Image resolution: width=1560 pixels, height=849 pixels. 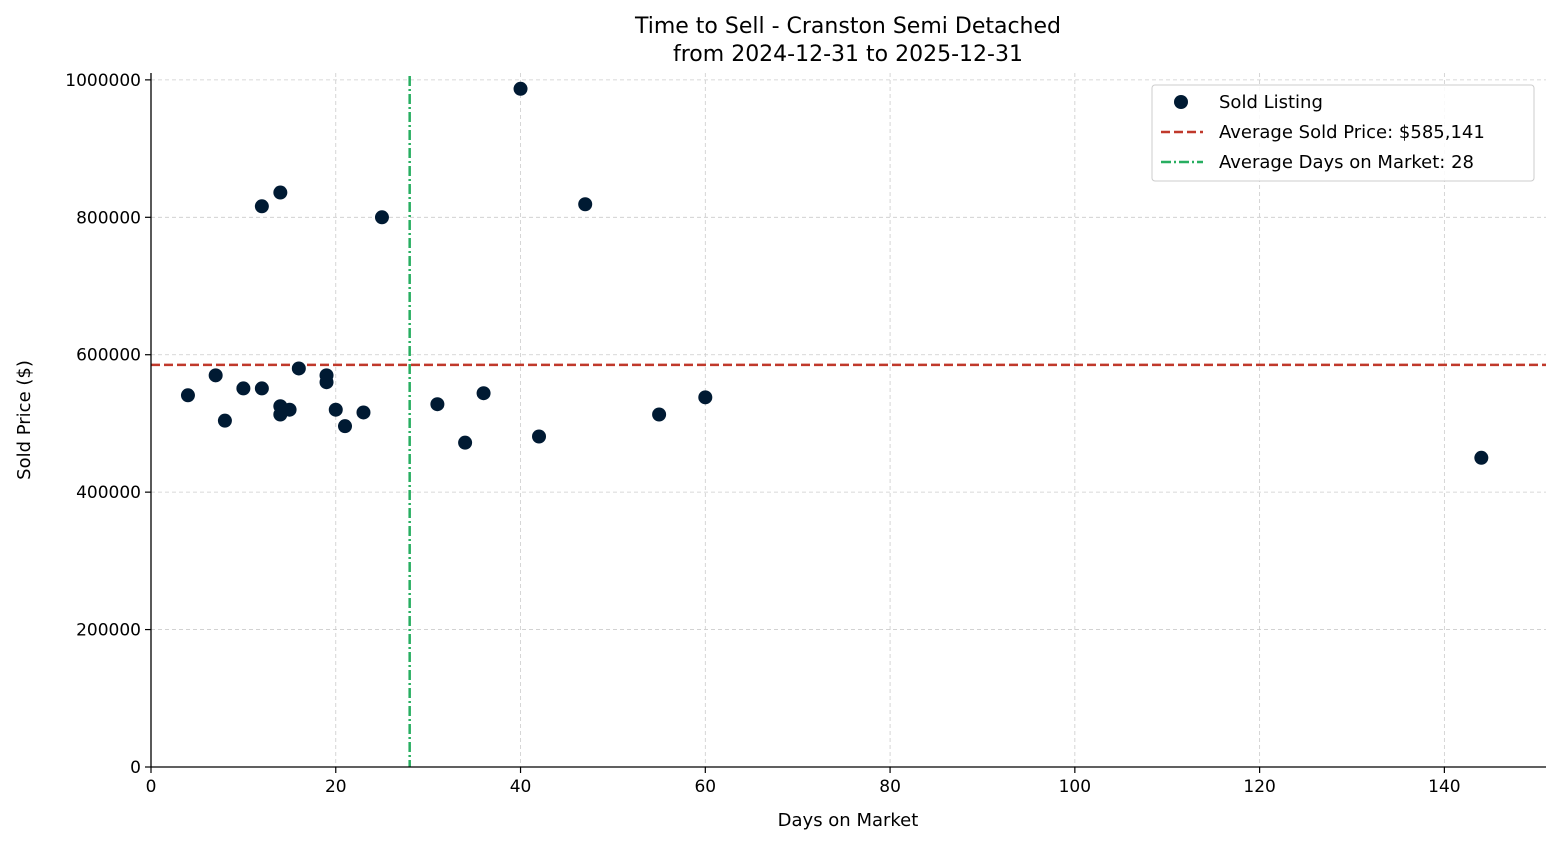 What do you see at coordinates (848, 820) in the screenshot?
I see `x-axis-label: Days on Market` at bounding box center [848, 820].